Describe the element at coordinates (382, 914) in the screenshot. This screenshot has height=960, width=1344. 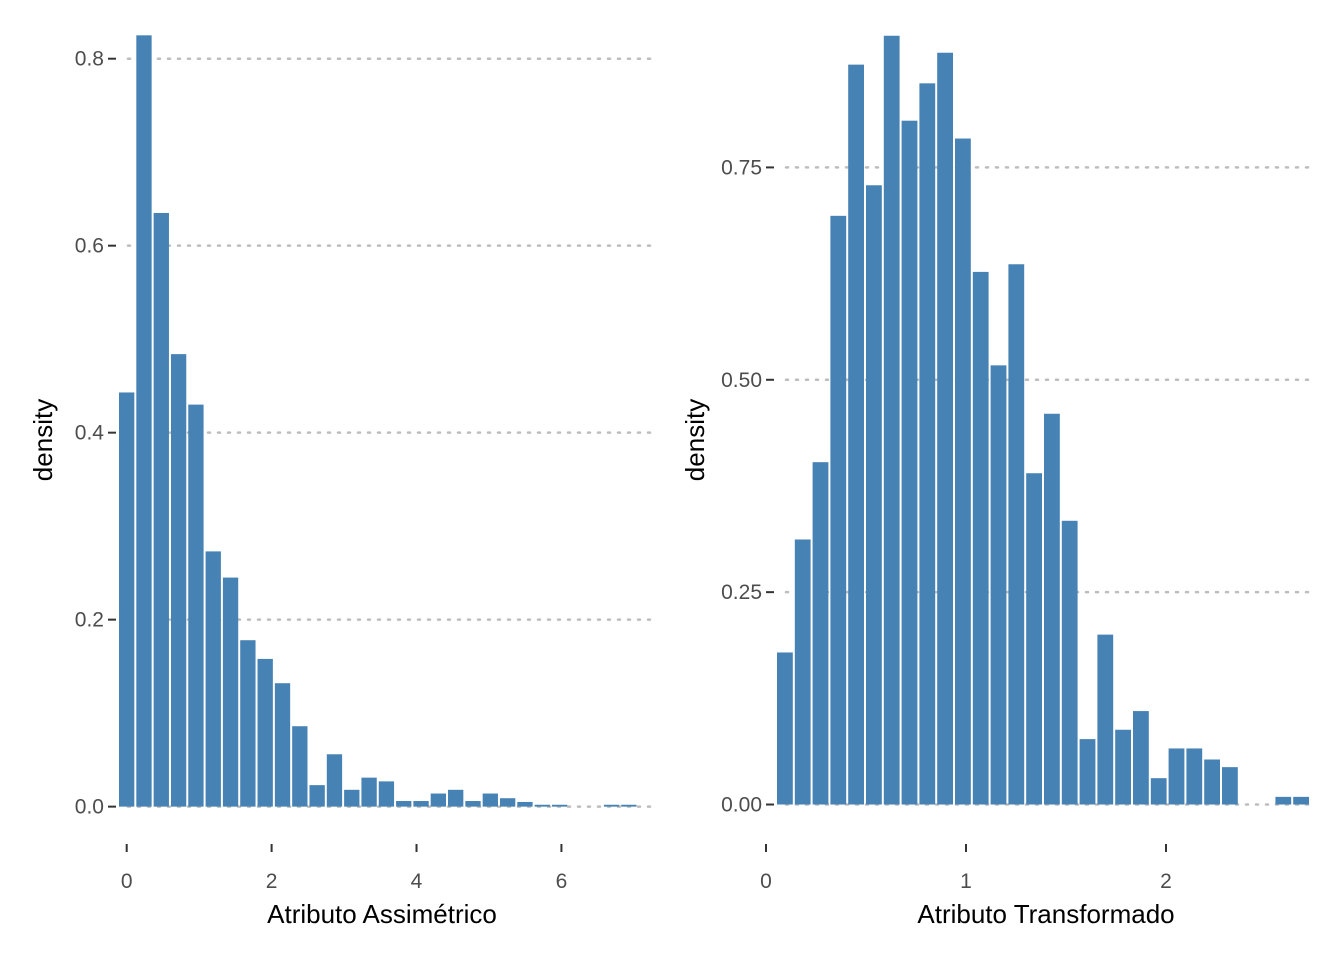
I see `left-chart-x-axis-title: Atributo Assimétrico` at that location.